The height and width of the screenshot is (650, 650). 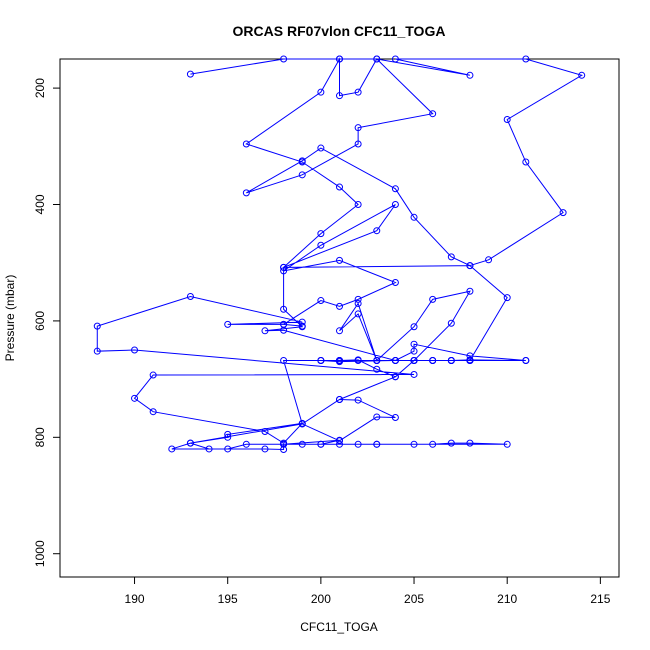 I want to click on y-tick-label: 800, so click(x=40, y=437).